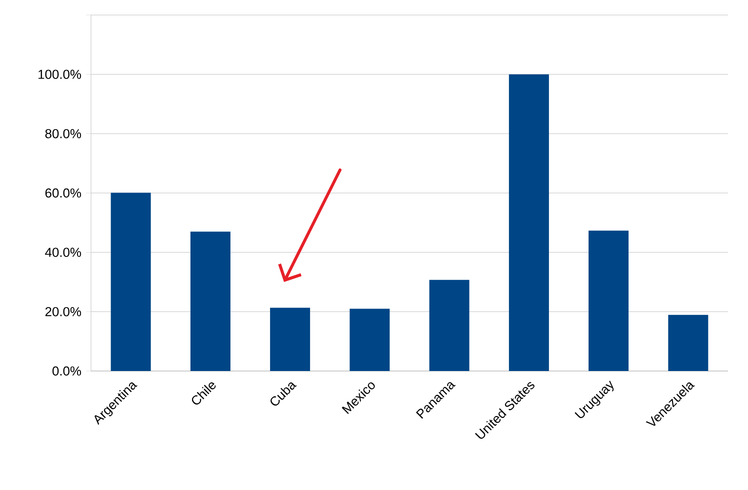  What do you see at coordinates (67, 371) in the screenshot?
I see `y-tick-label: 0.0%` at bounding box center [67, 371].